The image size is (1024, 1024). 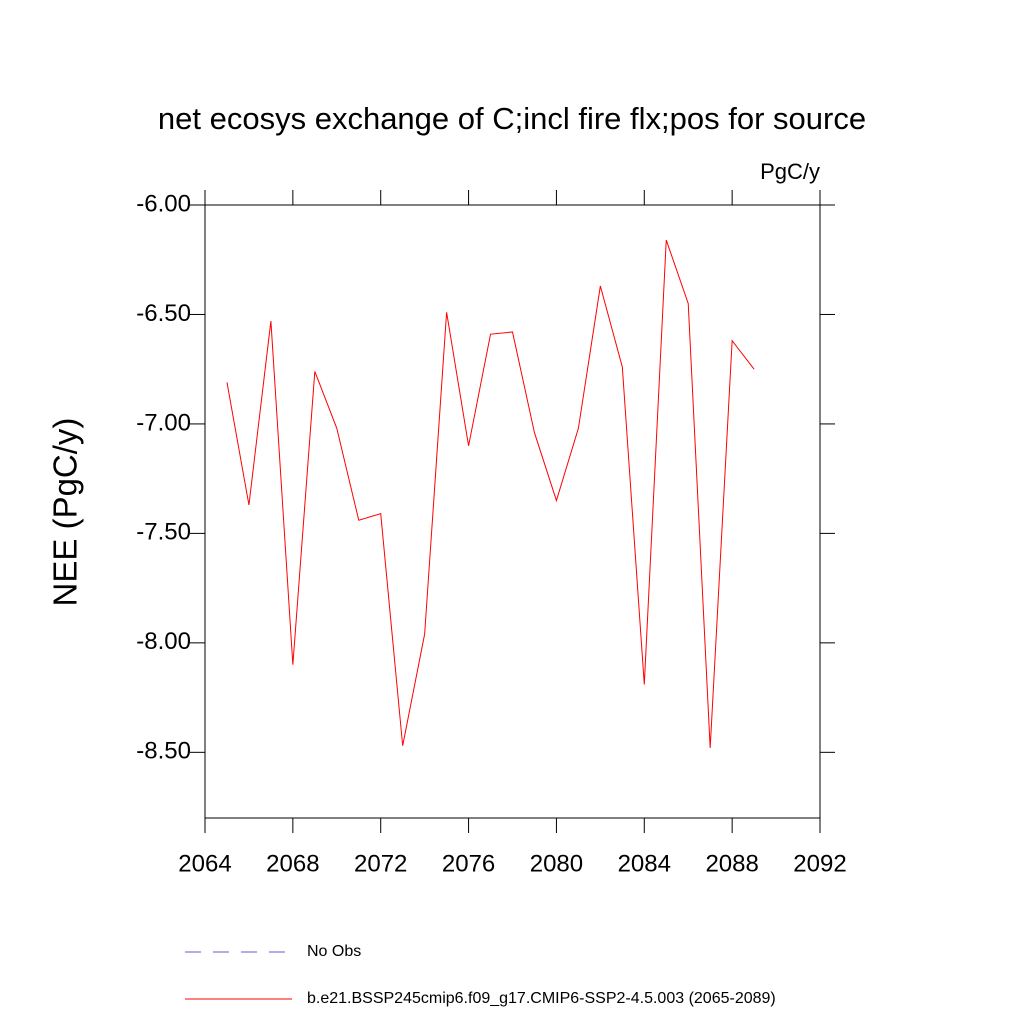 I want to click on y-tick-label: -6.00, so click(x=163, y=203).